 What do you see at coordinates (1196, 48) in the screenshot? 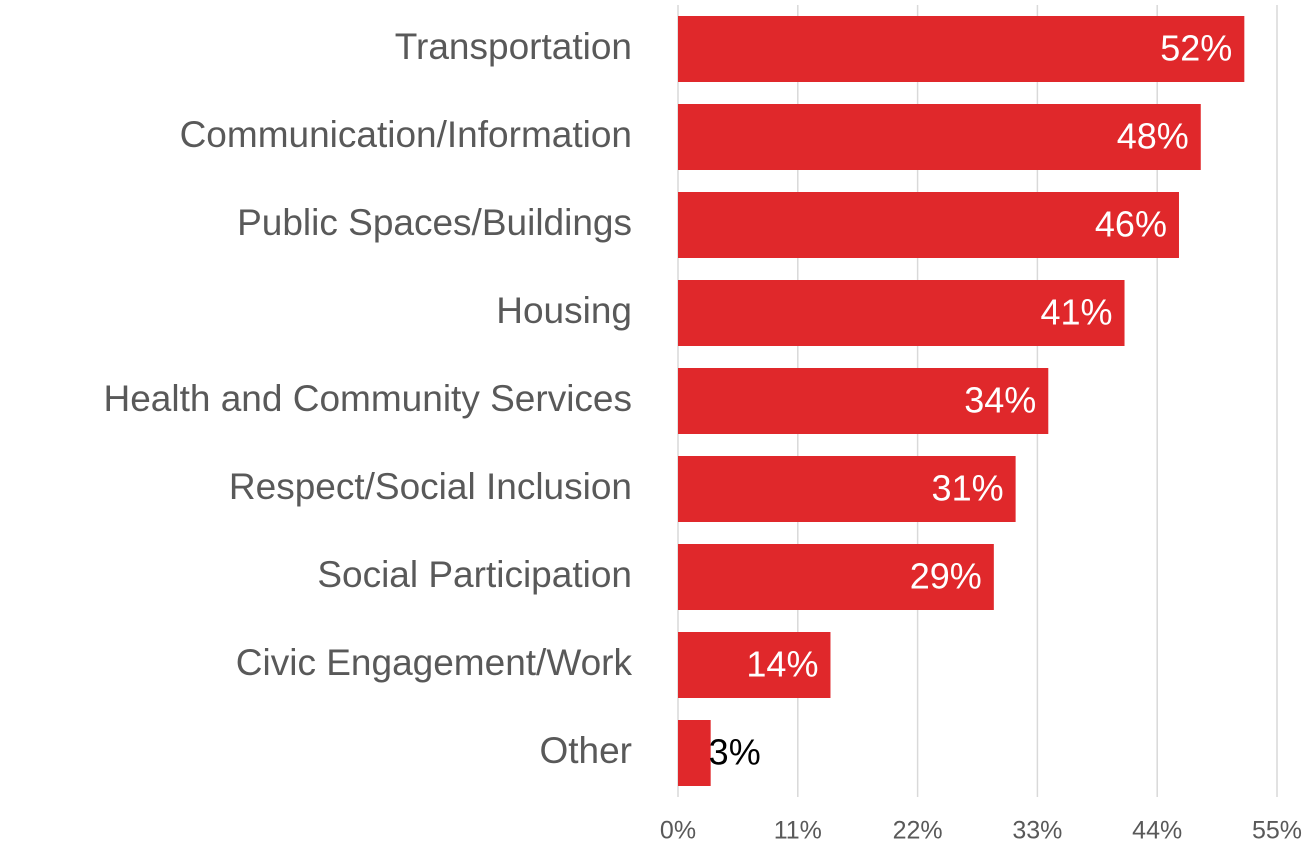
I see `value-label: 52%` at bounding box center [1196, 48].